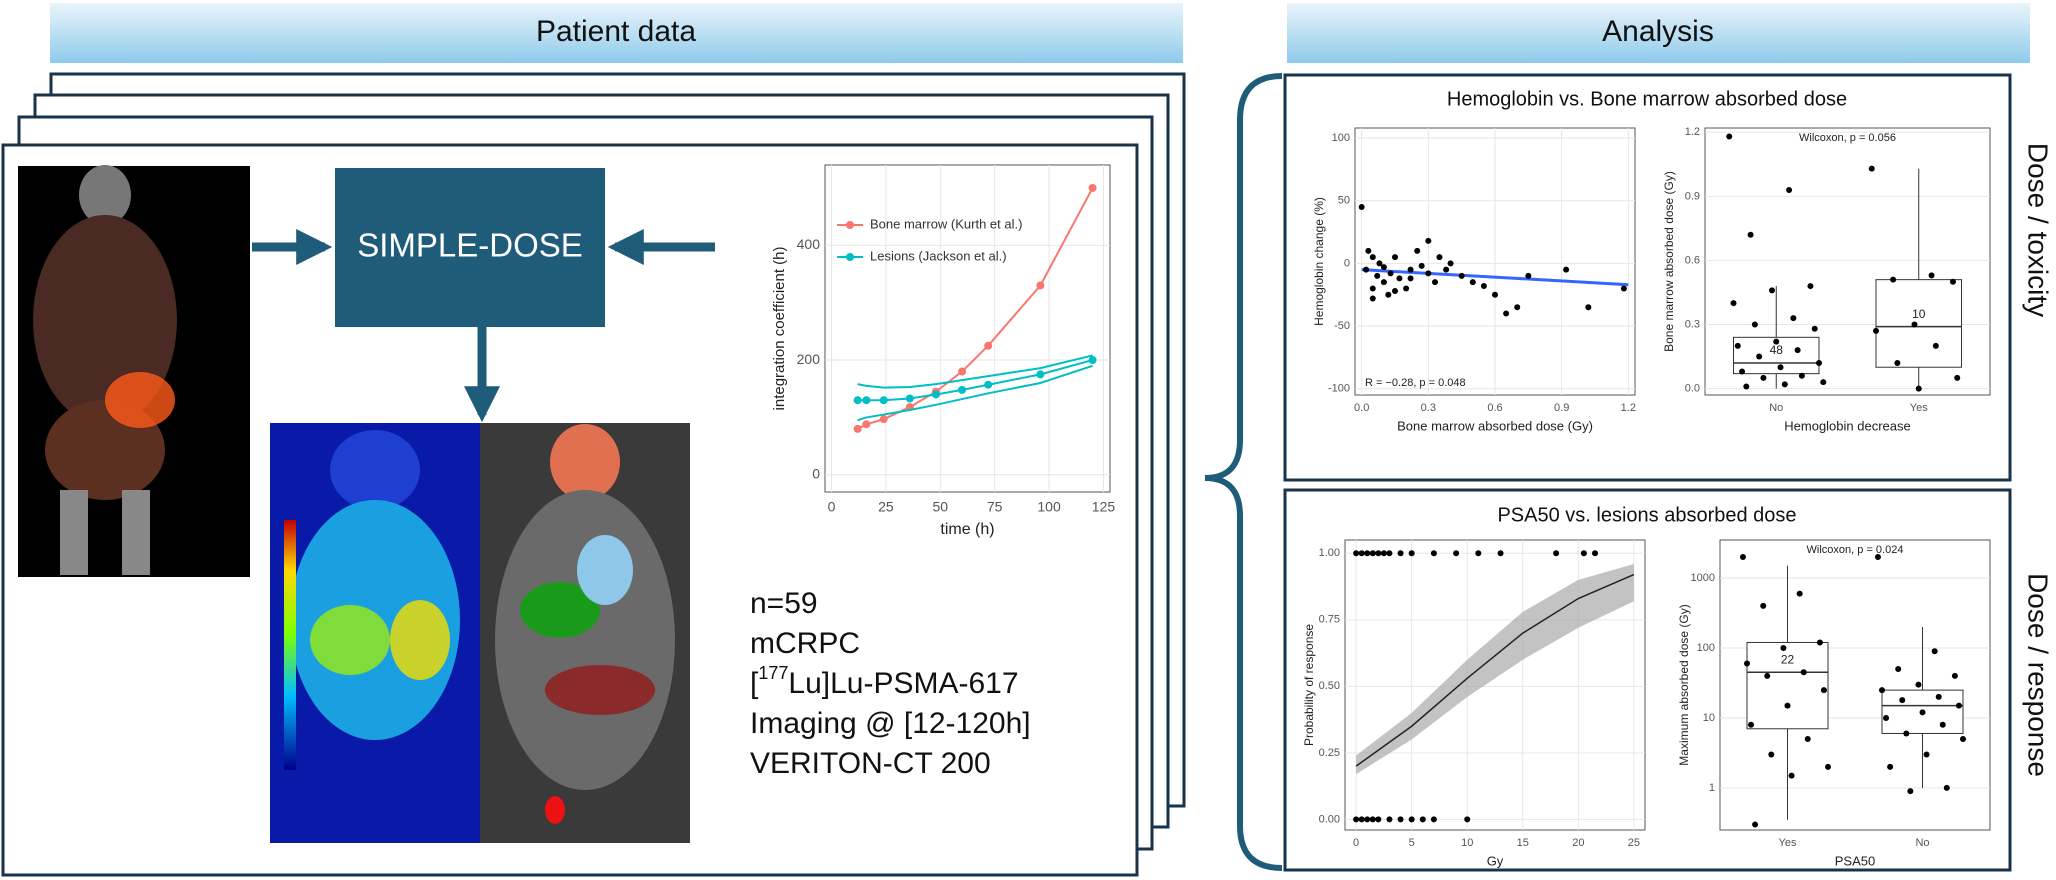 The image size is (2056, 880). Describe the element at coordinates (1415, 383) in the screenshot. I see `annotation: R = −0.28, p = 0.048` at that location.